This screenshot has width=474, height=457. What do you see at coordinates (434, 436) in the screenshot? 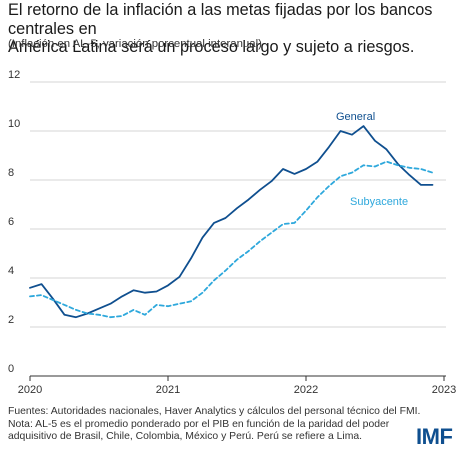
I see `imf-logo: IMF` at bounding box center [434, 436].